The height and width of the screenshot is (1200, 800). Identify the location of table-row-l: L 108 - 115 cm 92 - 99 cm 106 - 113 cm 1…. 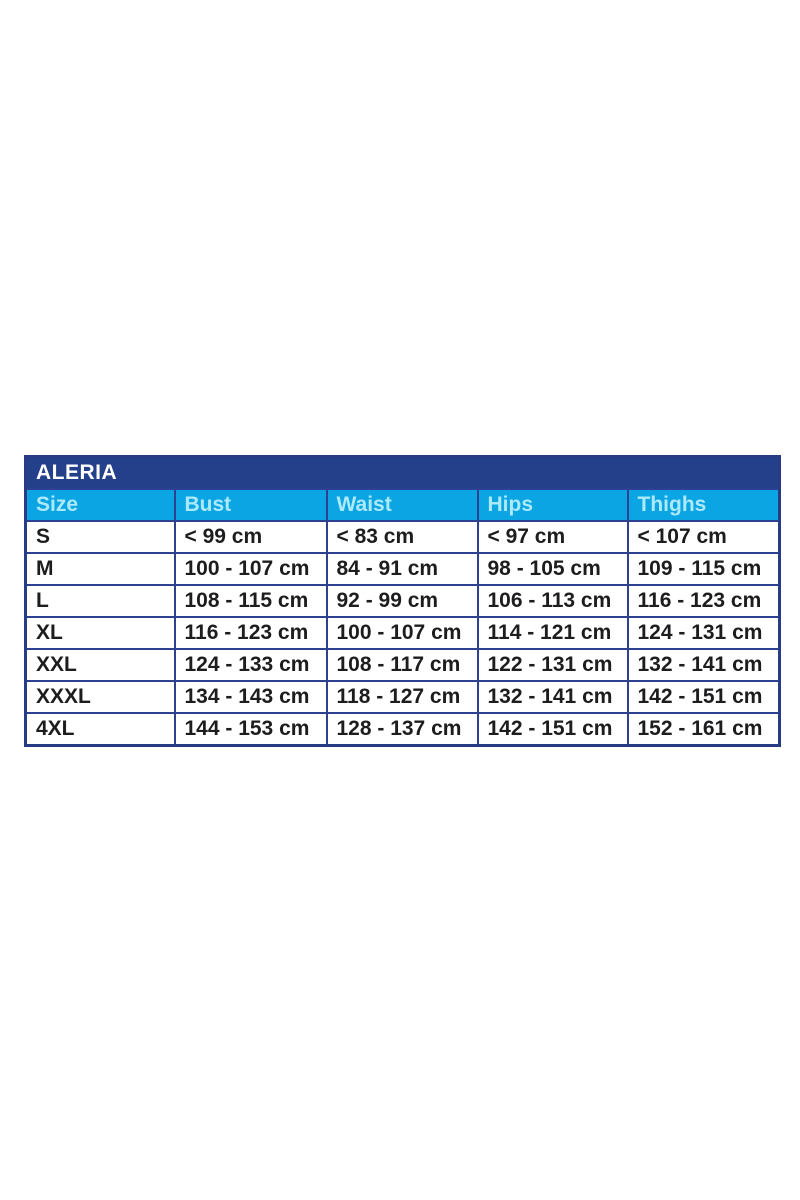
(402, 601).